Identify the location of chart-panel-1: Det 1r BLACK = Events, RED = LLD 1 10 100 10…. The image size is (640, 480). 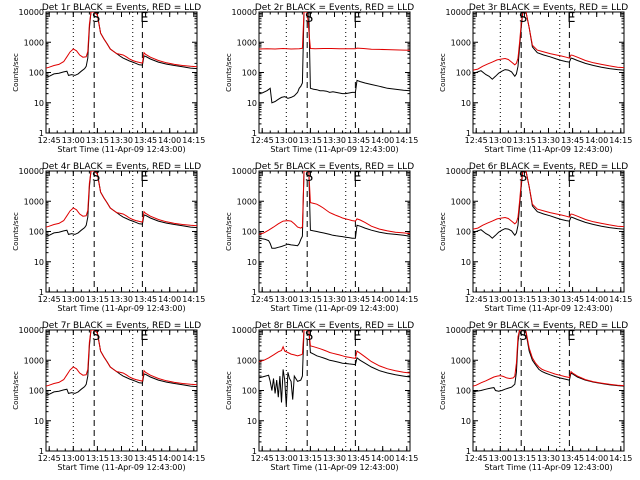
(108, 78).